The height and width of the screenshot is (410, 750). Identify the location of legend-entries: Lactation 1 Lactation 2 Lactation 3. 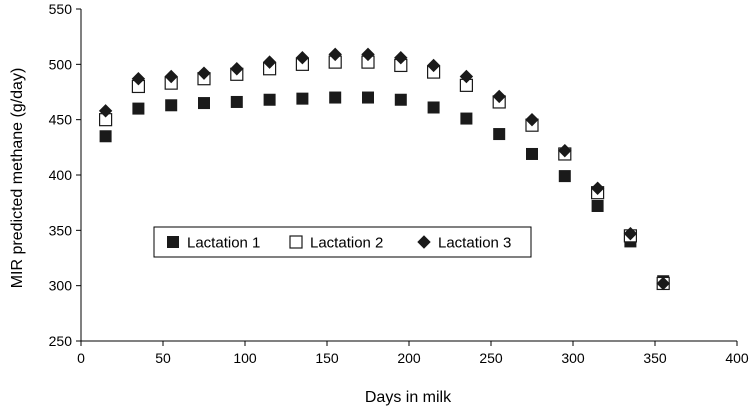
(339, 243).